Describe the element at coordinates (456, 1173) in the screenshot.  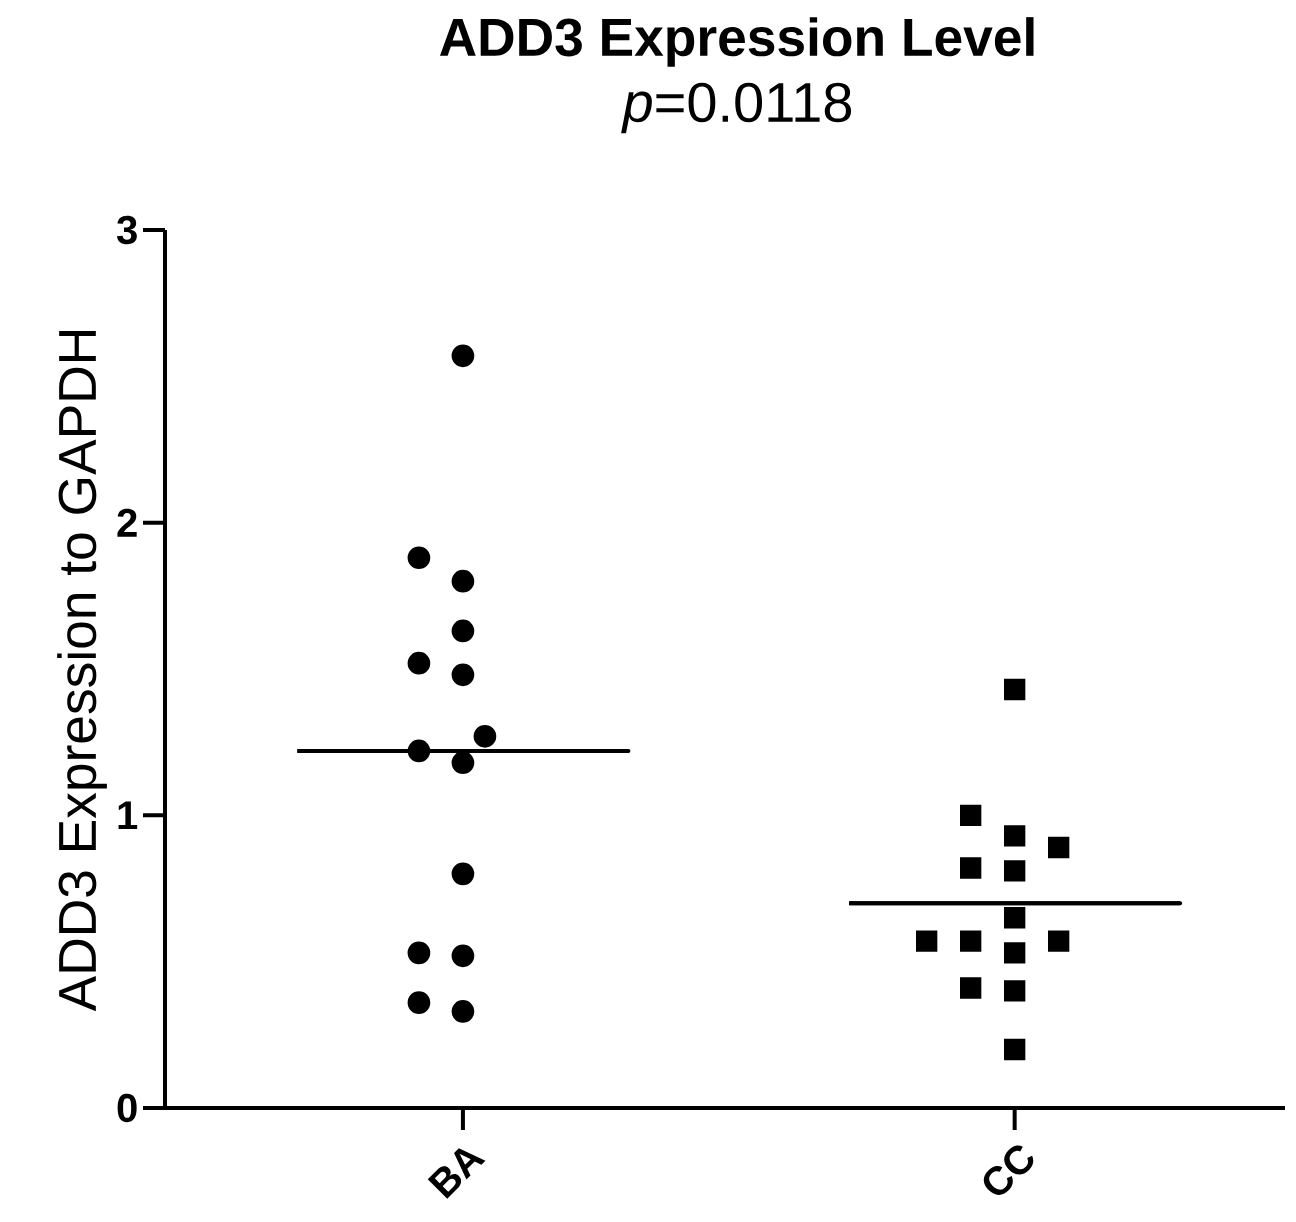
I see `x-tick-label: BA` at that location.